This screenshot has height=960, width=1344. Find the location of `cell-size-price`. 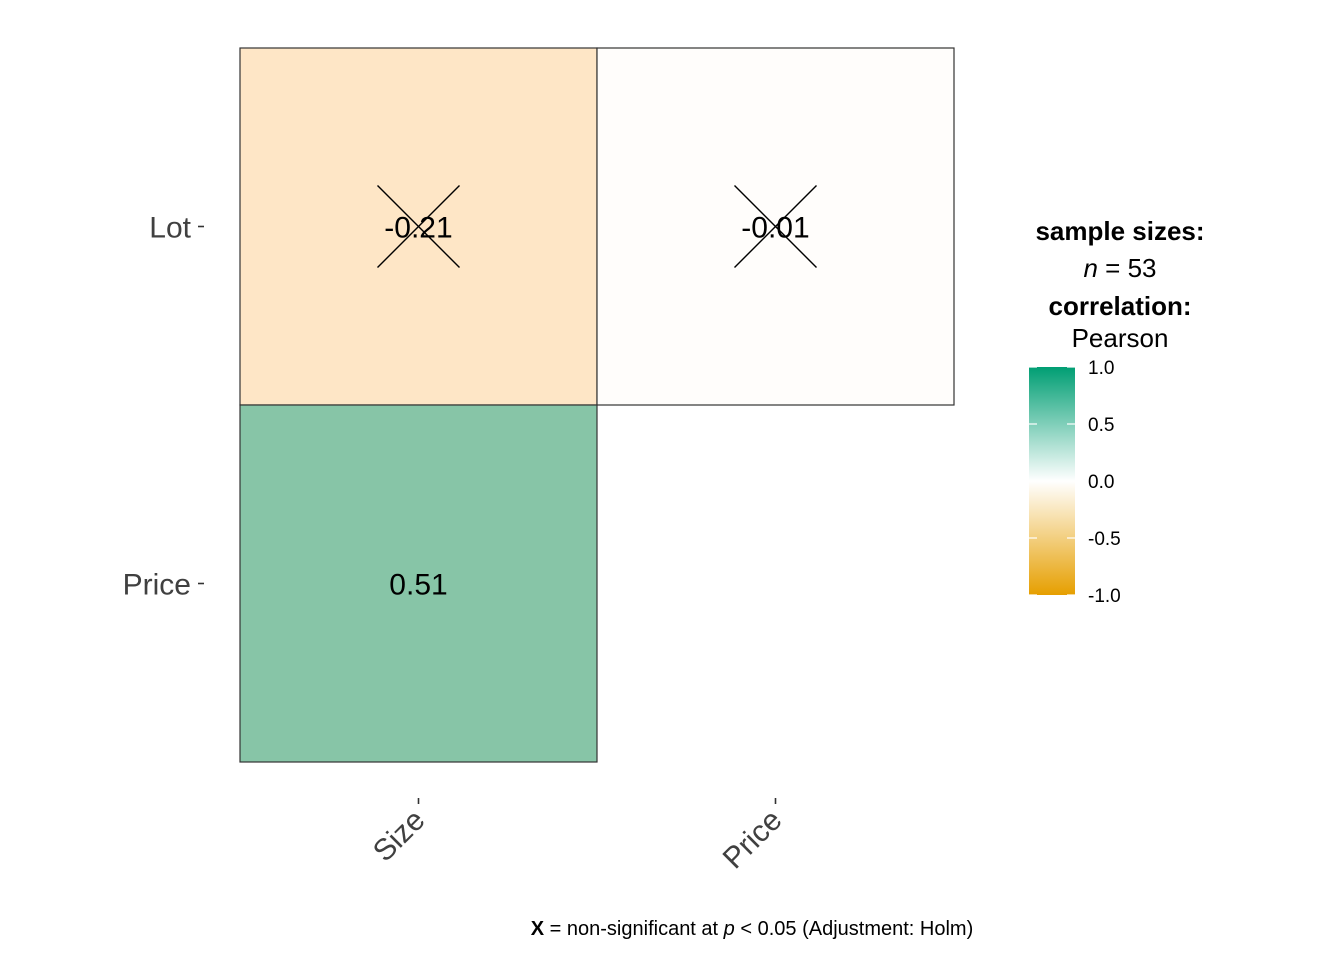

cell-size-price is located at coordinates (418, 583).